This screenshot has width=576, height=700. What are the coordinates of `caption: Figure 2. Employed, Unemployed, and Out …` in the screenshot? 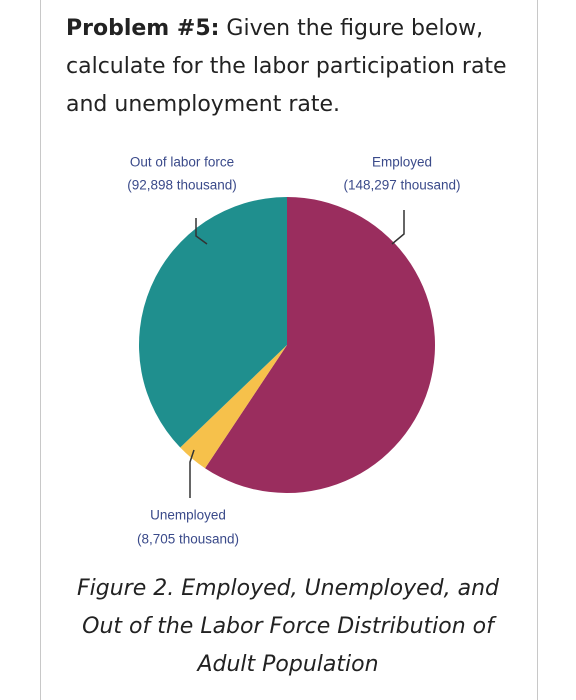 It's located at (288, 626).